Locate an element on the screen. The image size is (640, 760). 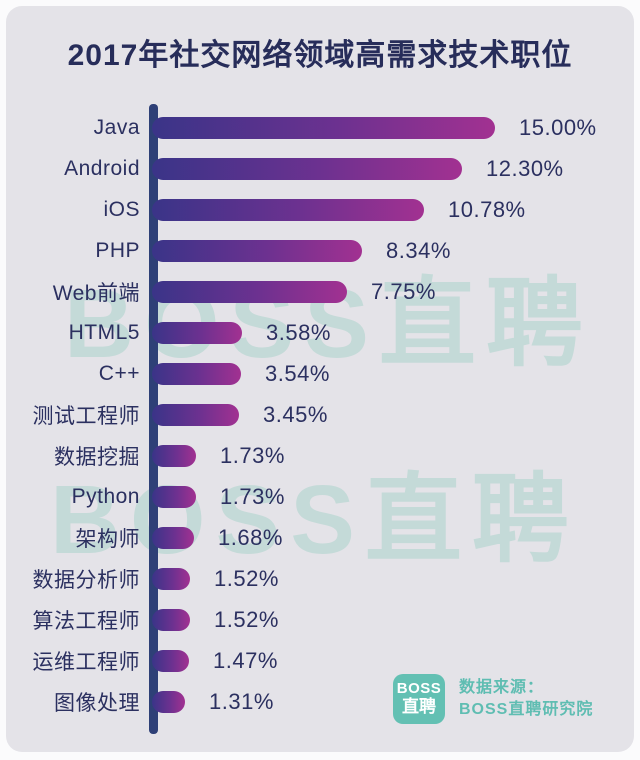
category-label: Python is located at coordinates (105, 497).